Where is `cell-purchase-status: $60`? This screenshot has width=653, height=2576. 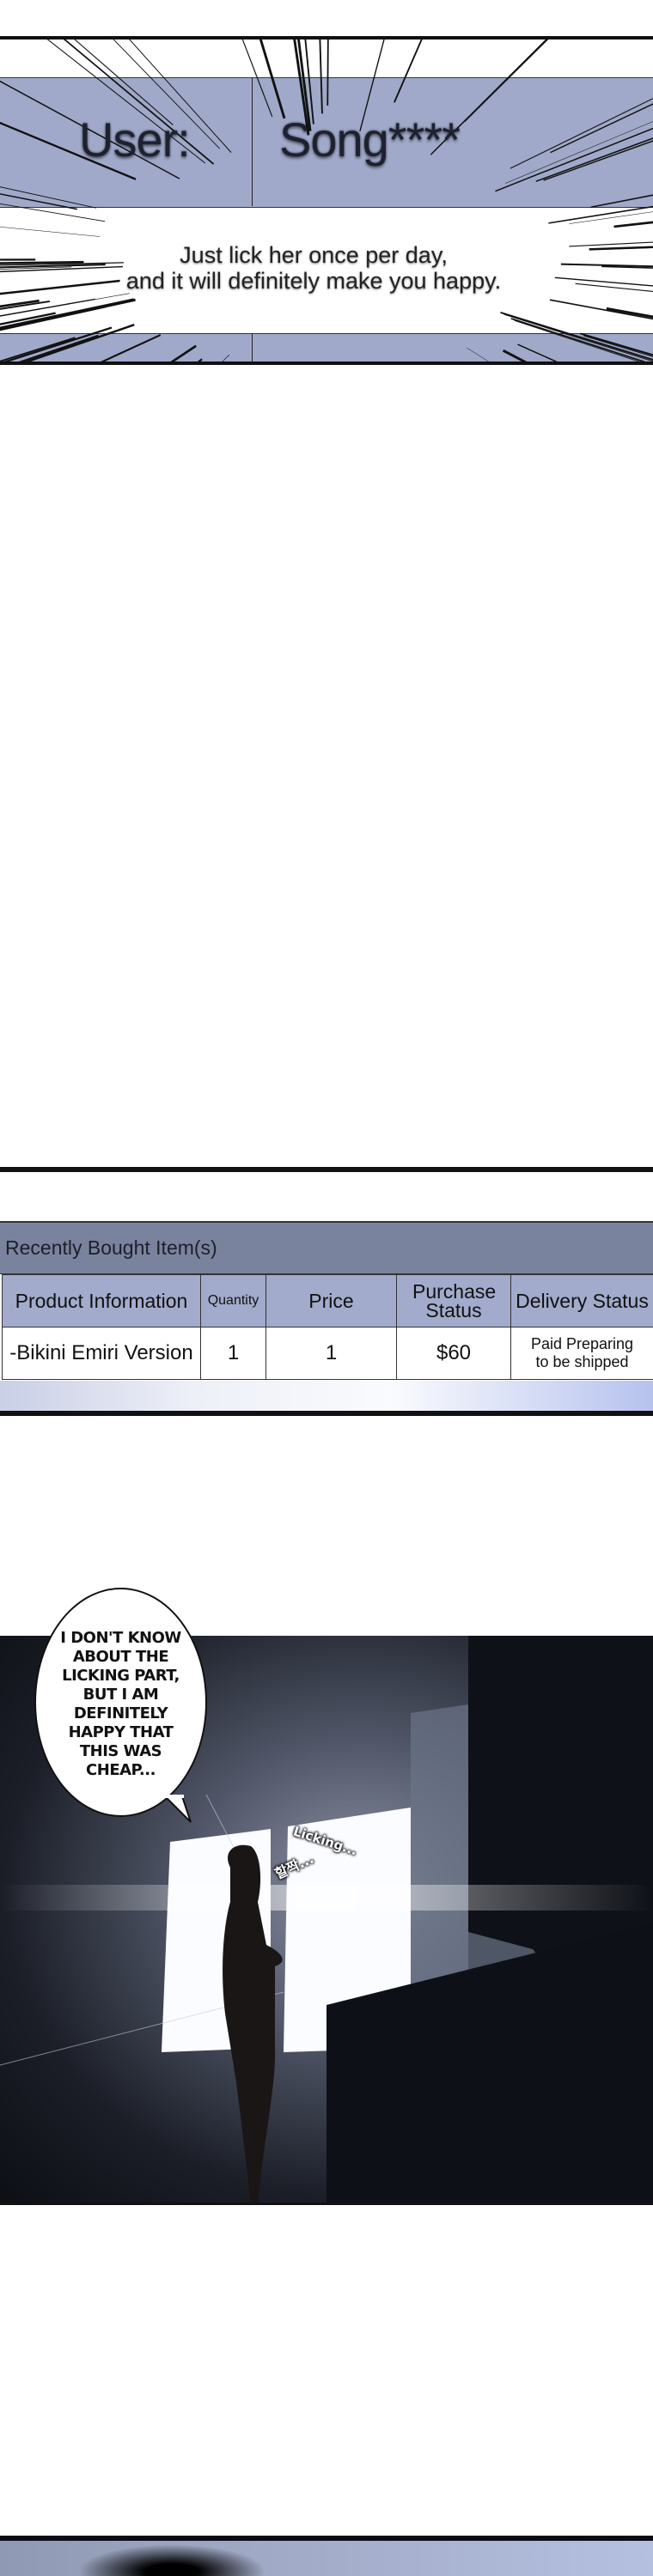 cell-purchase-status: $60 is located at coordinates (453, 1353).